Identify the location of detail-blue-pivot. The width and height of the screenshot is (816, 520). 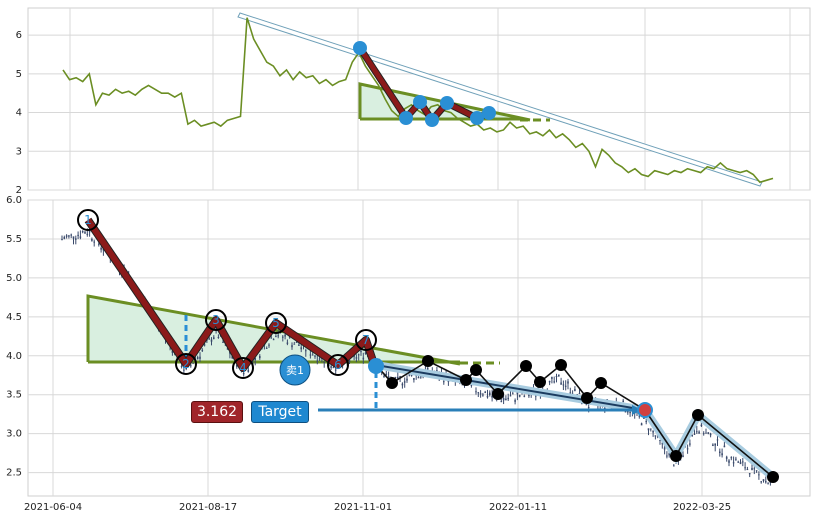
(376, 366).